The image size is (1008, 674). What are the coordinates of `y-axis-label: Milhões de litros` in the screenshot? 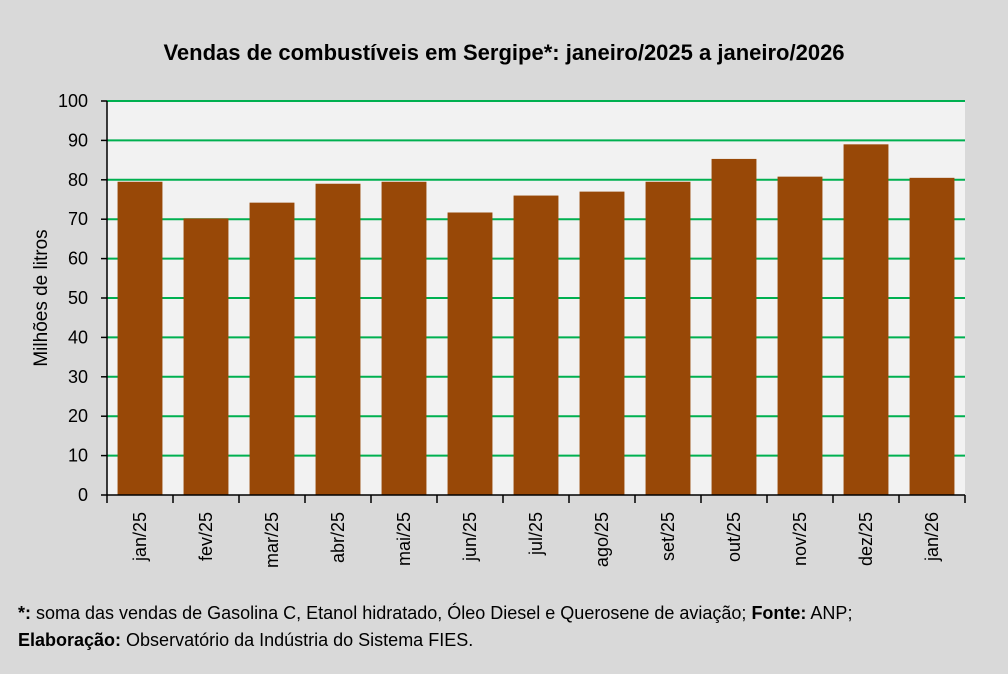 It's located at (41, 297).